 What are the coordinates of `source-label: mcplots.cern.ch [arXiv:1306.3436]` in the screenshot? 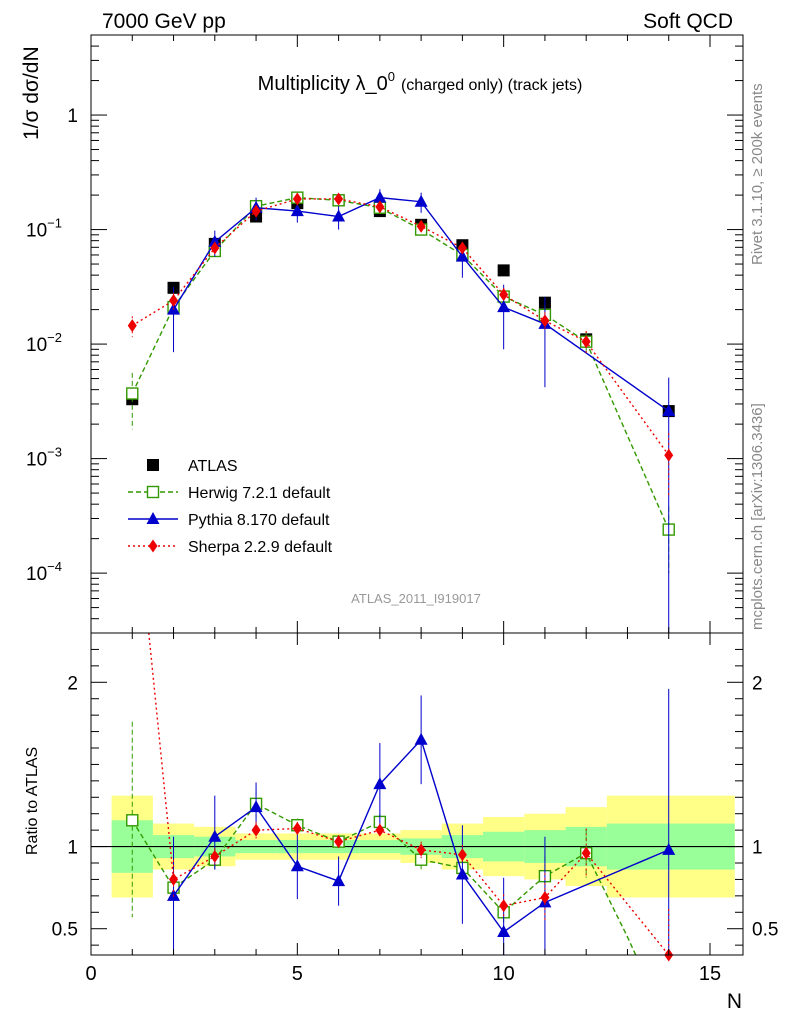 It's located at (757, 516).